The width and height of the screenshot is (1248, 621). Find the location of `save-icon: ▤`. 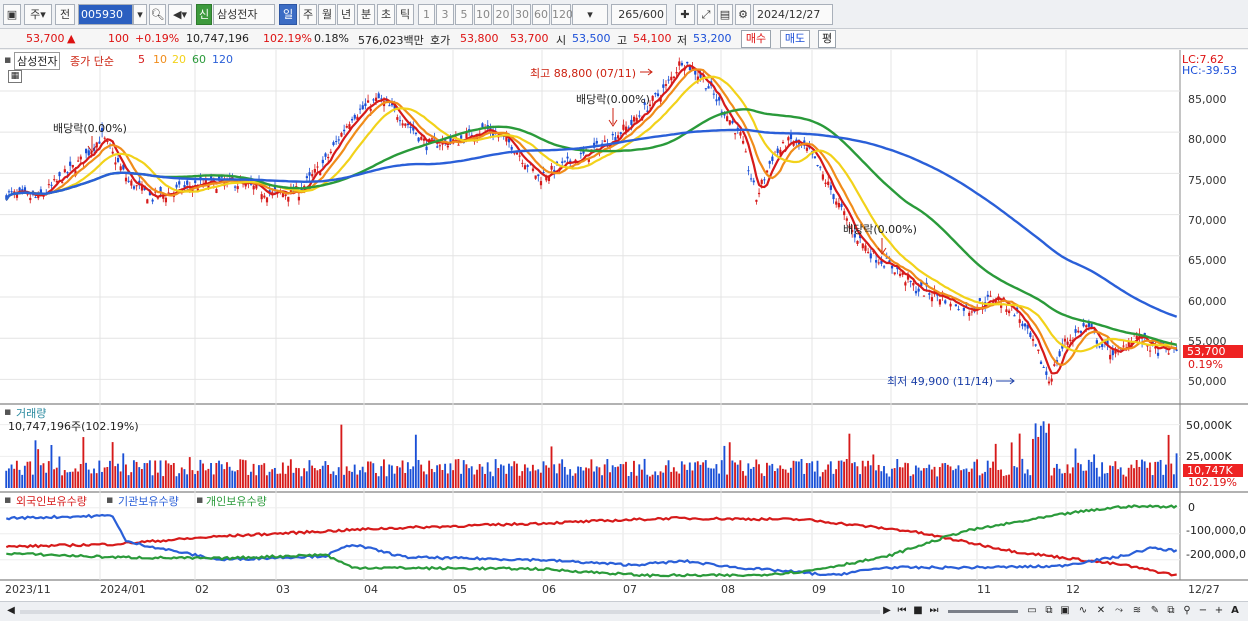

save-icon: ▤ is located at coordinates (725, 14).